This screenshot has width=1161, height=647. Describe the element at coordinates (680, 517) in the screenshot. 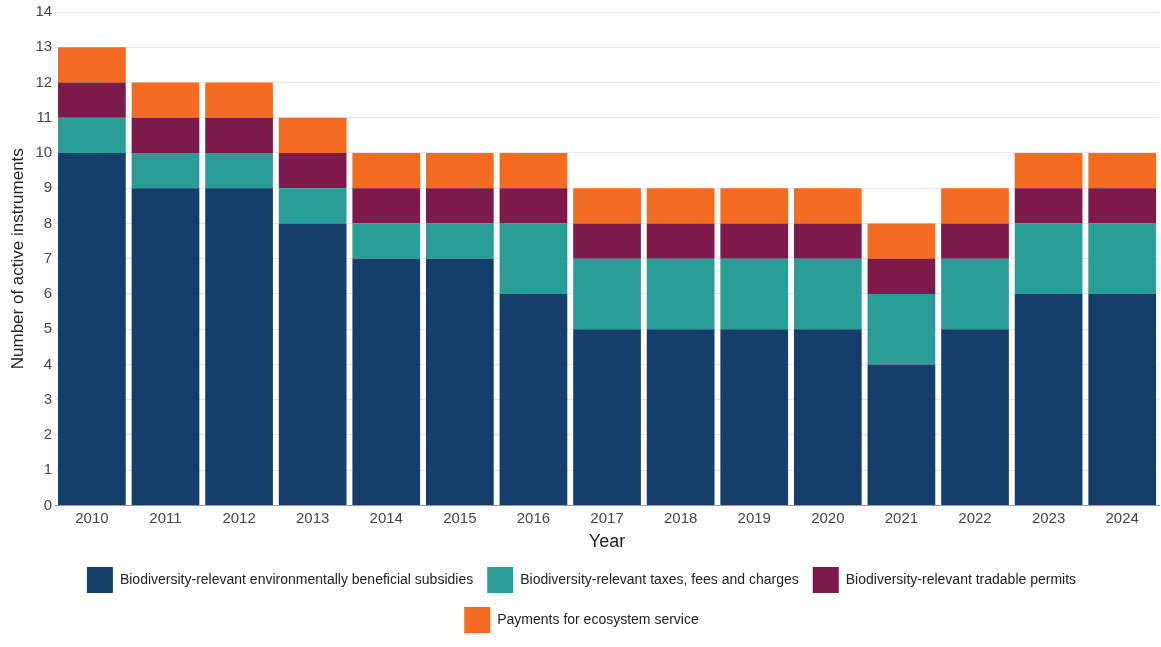

I see `x-tick-label: 2018` at that location.